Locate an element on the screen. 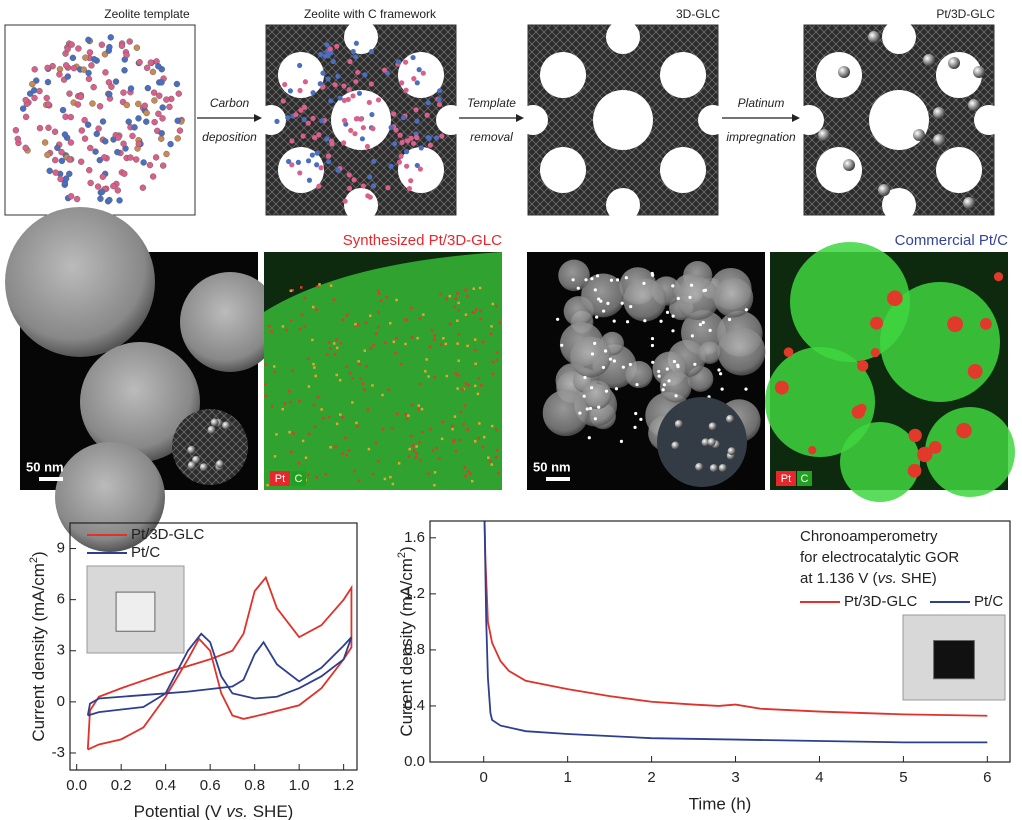 This screenshot has width=1022, height=820. label-part: Potential (V is located at coordinates (180, 811).